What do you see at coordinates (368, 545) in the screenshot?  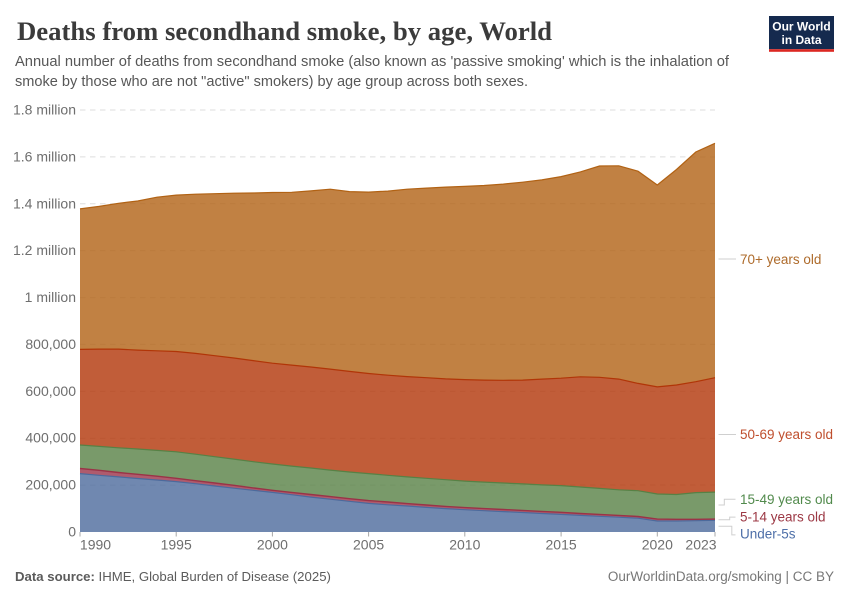 I see `svg-text: 2005` at bounding box center [368, 545].